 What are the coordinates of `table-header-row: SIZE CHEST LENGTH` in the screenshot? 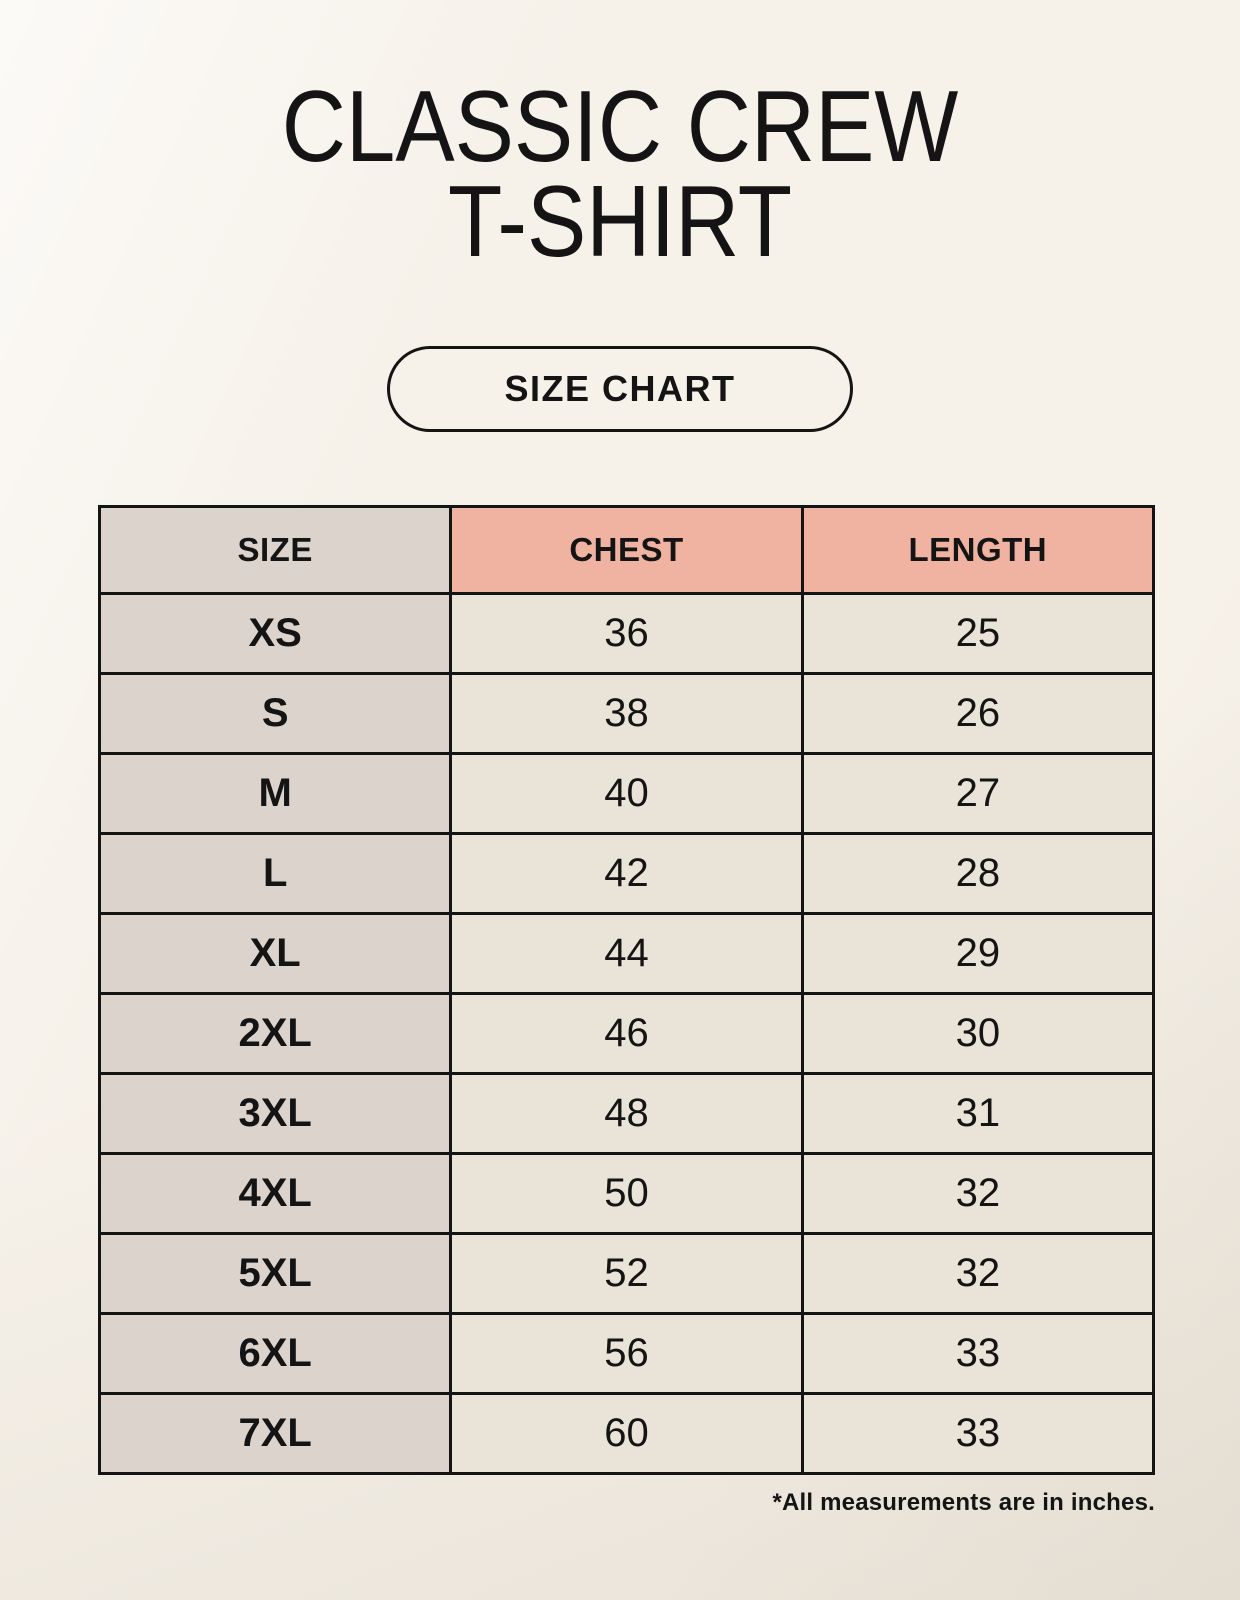 It's located at (626, 549).